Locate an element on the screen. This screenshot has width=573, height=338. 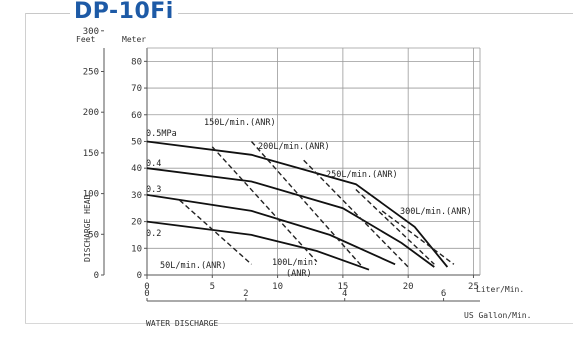
air-line-50L/min.(ANR) is located at coordinates (215, 232).